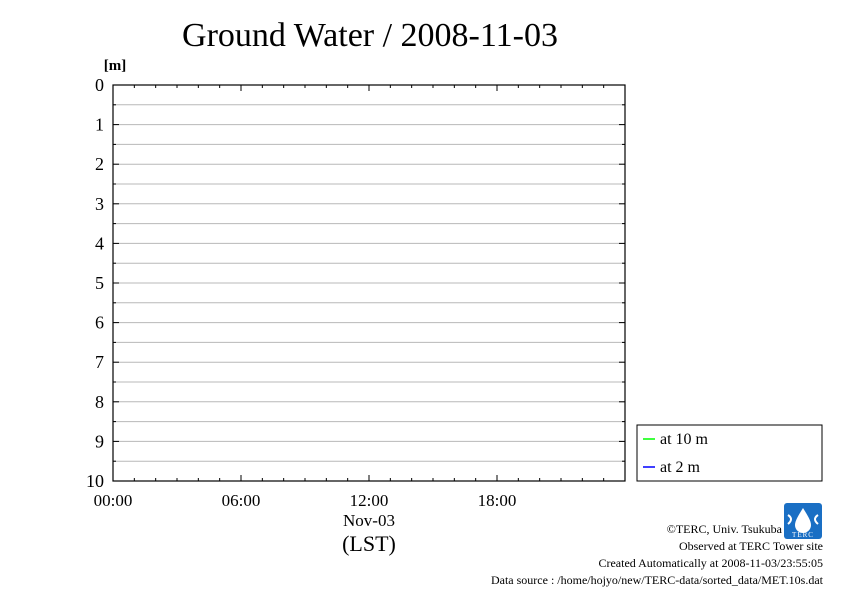 The height and width of the screenshot is (595, 842). What do you see at coordinates (725, 529) in the screenshot?
I see `copyright-text: ©TERC, Univ. Tsukuba` at bounding box center [725, 529].